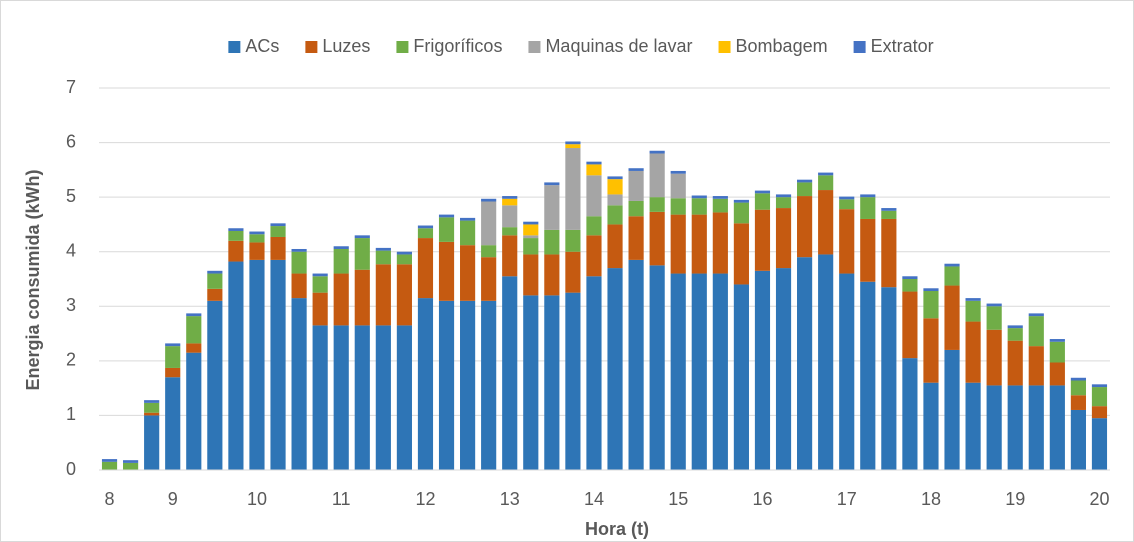  Describe the element at coordinates (847, 499) in the screenshot. I see `x-tick-label: 17` at that location.